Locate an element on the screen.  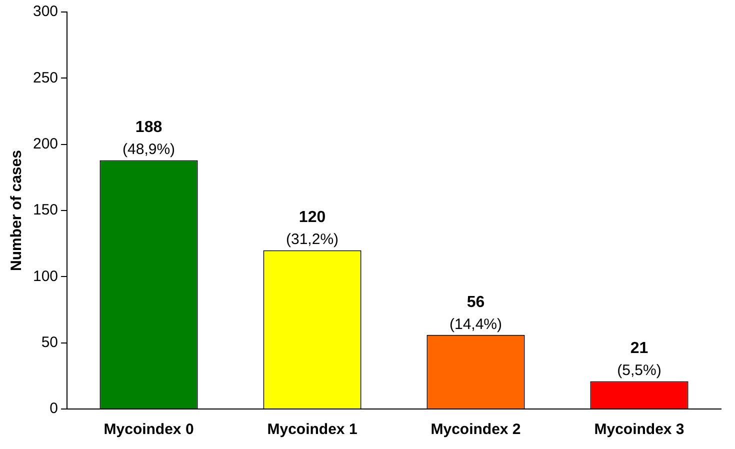
data-label: 21 (5,5%) is located at coordinates (639, 360).